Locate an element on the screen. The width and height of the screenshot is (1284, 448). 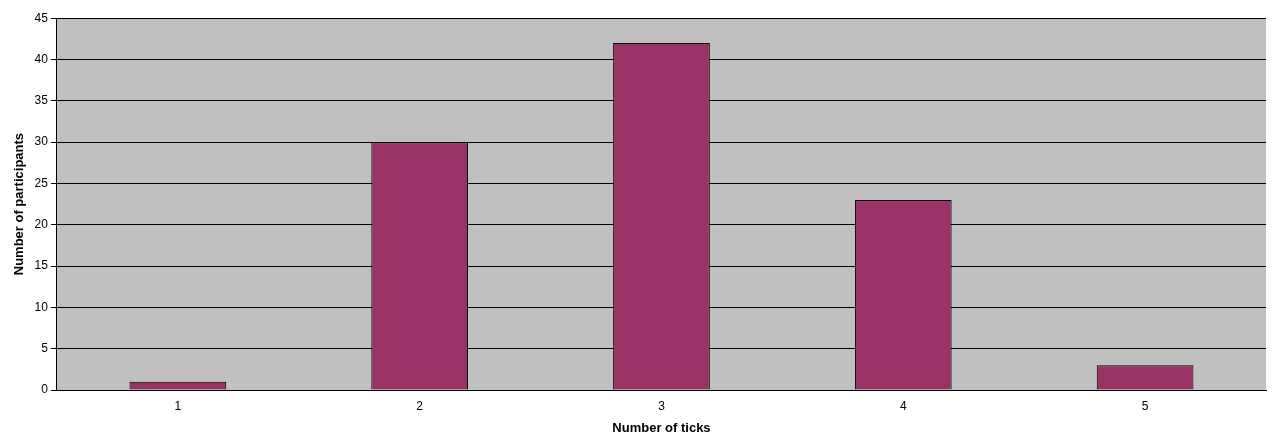
y-tick-label: 25 is located at coordinates (41, 182).